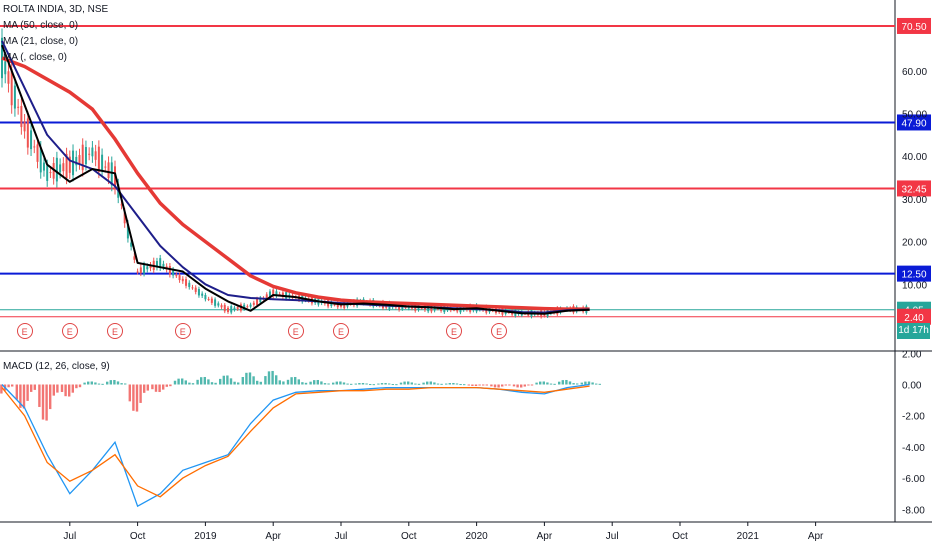 This screenshot has width=932, height=550. Describe the element at coordinates (41, 41) in the screenshot. I see `indicator-ma21: MA (21, close, 0)` at that location.